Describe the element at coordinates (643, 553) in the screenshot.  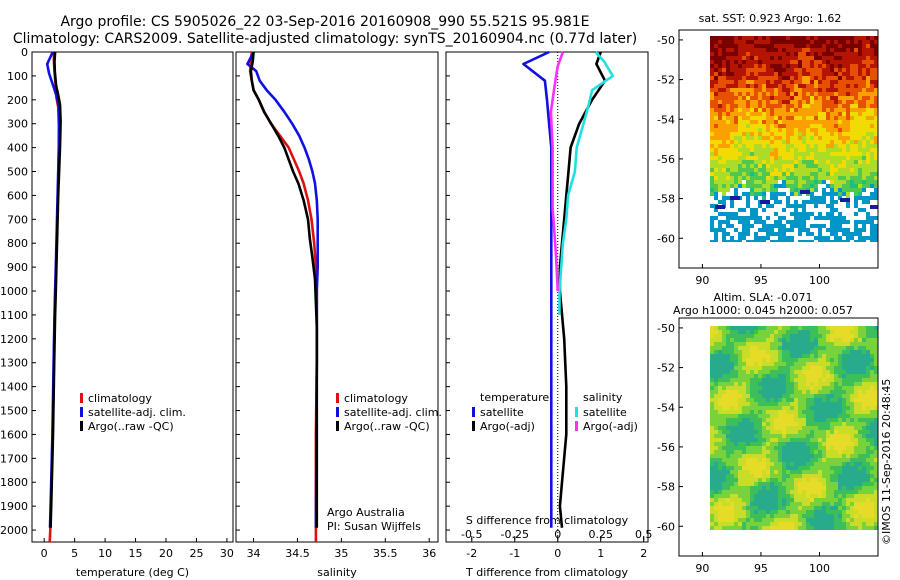
I see `x-tick-label: 2` at that location.